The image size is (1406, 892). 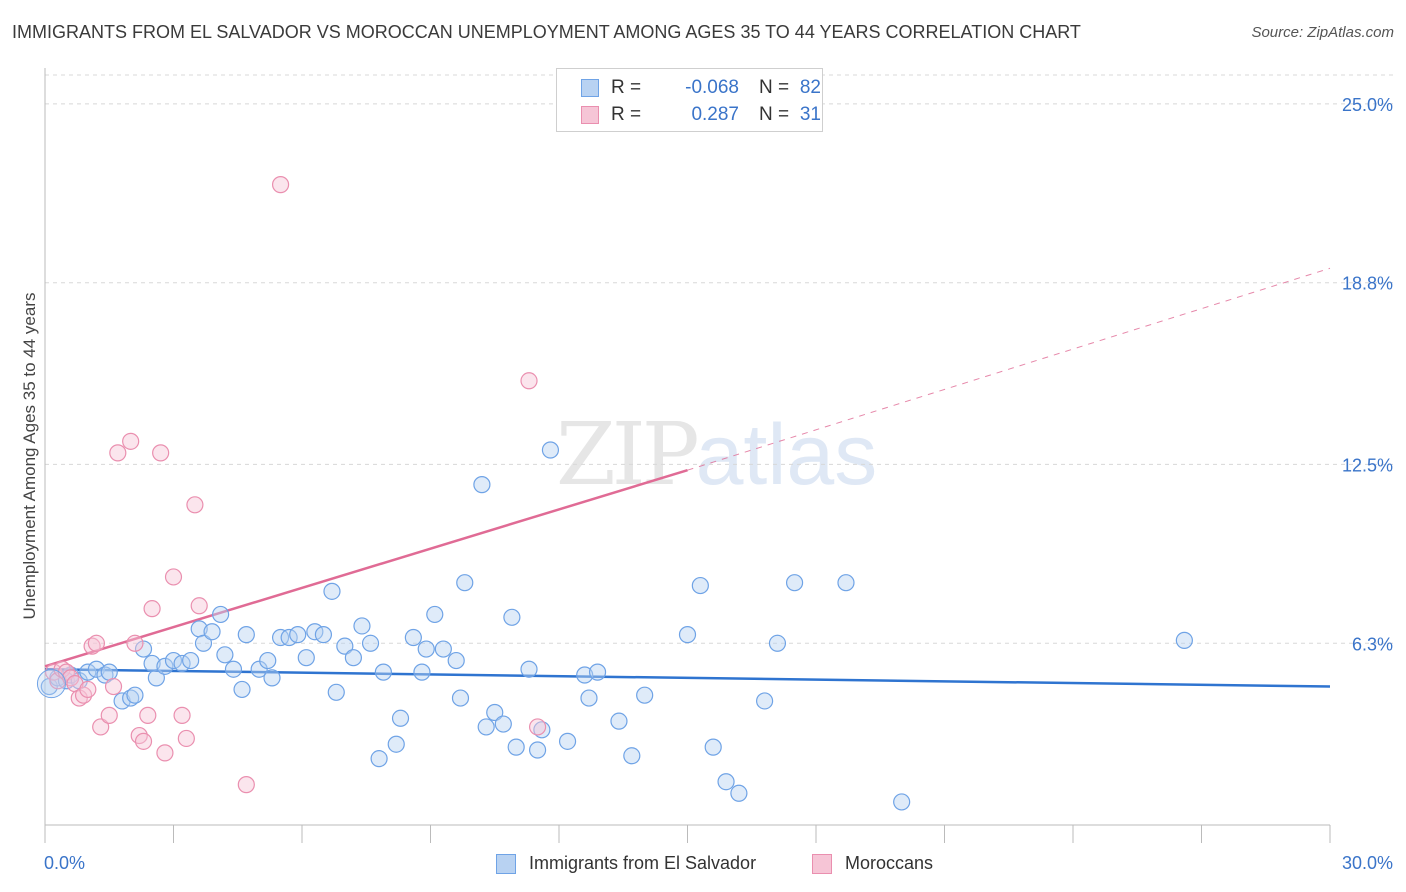 I want to click on source-label: Source: ZipAtlas.com, so click(x=1322, y=32).